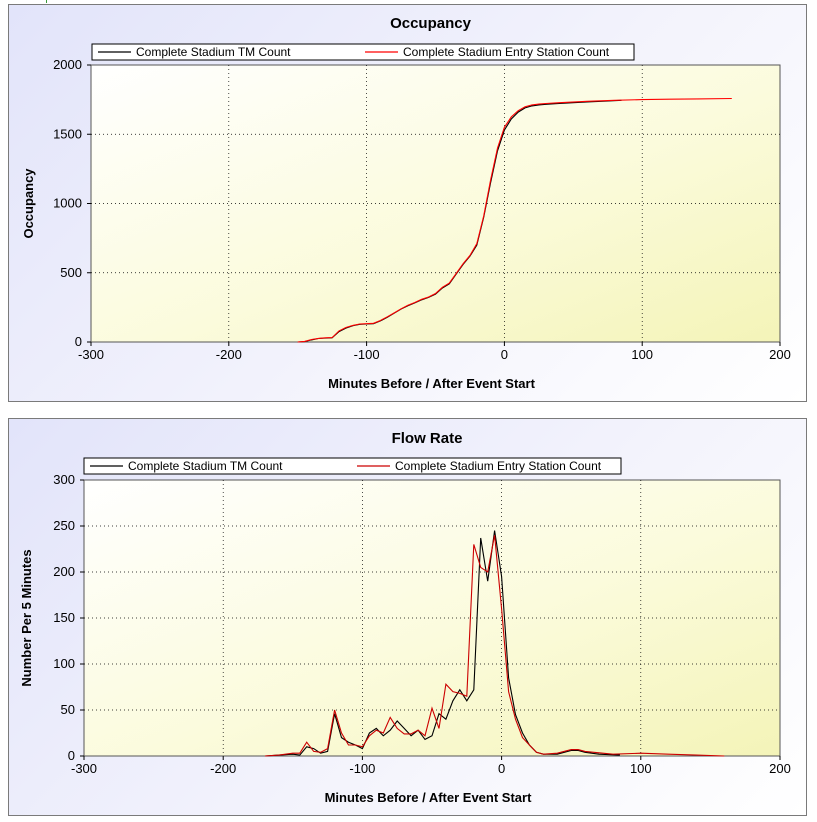  What do you see at coordinates (506, 52) in the screenshot?
I see `occupancy-legend-label: Complete Stadium Entry Station Count` at bounding box center [506, 52].